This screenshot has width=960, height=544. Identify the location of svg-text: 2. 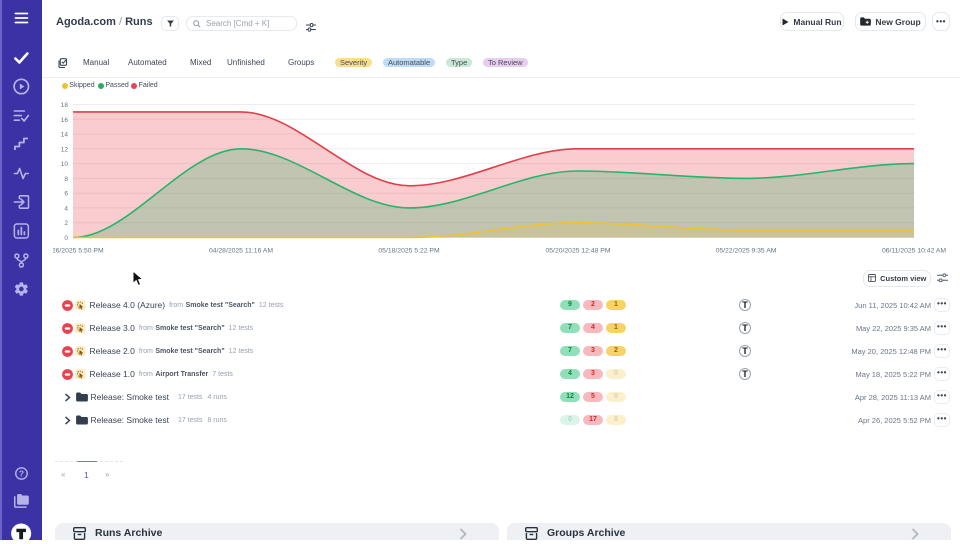
(66, 223).